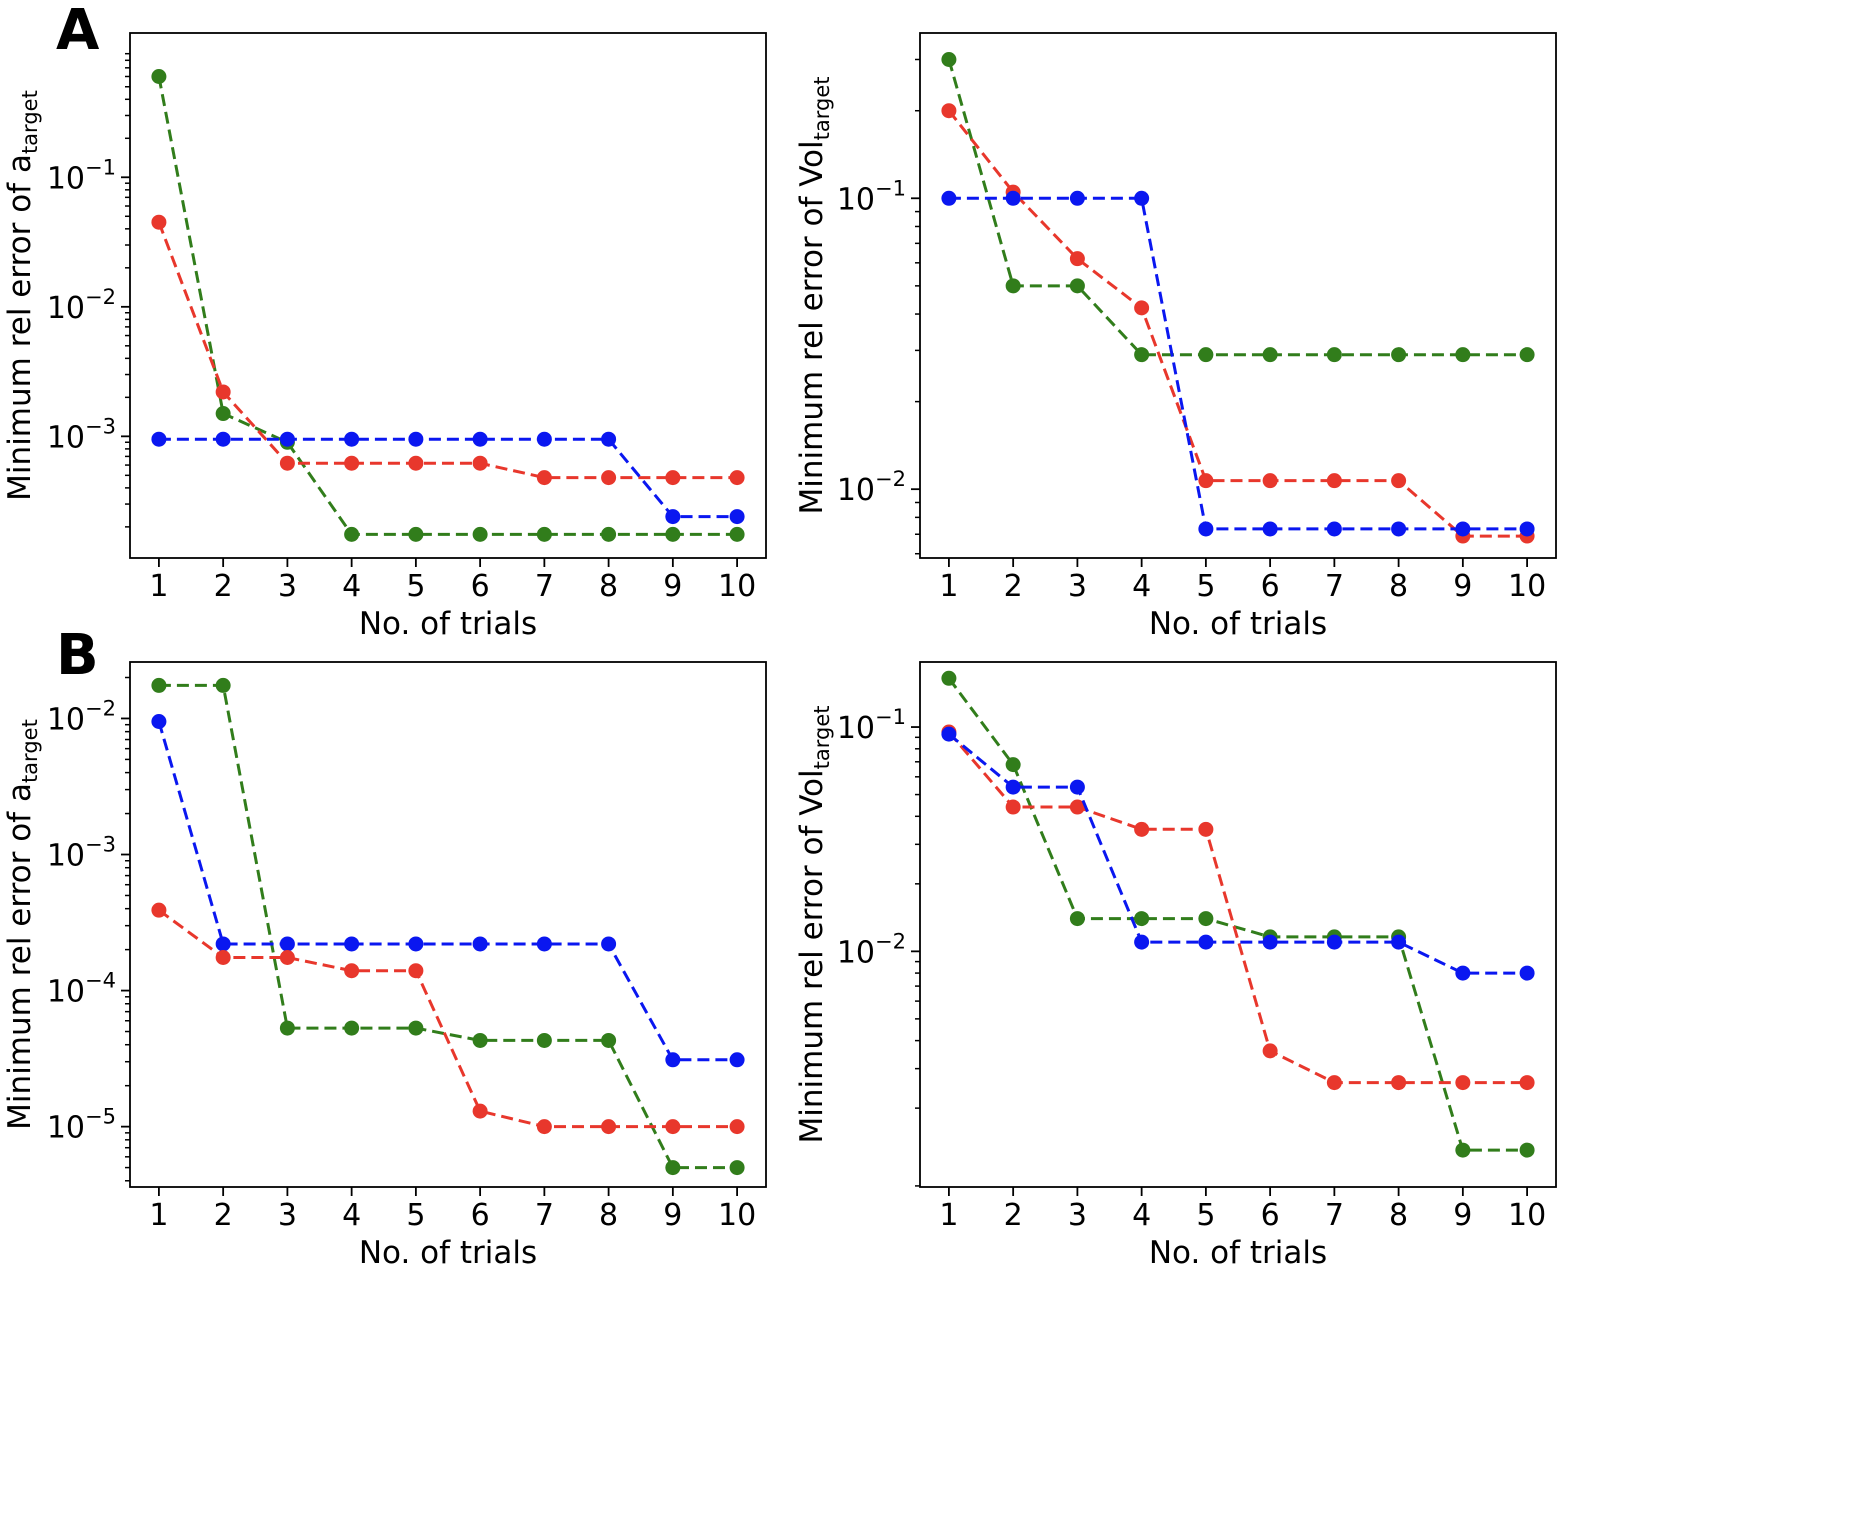  I want to click on plot-frame, so click(1238, 924).